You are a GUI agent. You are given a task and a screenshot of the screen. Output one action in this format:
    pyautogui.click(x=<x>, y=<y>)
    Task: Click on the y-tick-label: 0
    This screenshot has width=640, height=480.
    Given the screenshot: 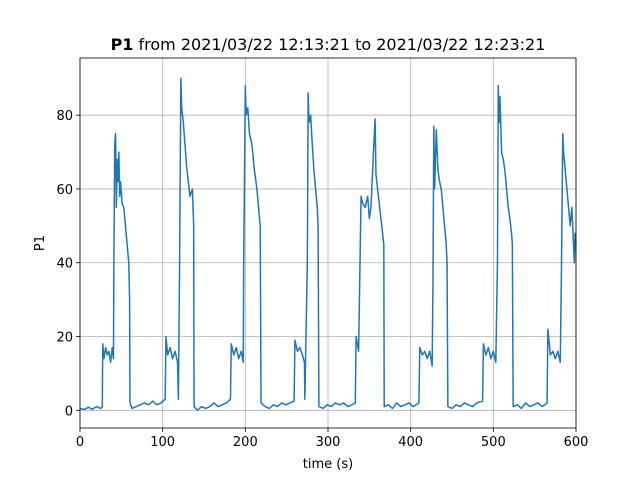 What is the action you would take?
    pyautogui.click(x=69, y=411)
    